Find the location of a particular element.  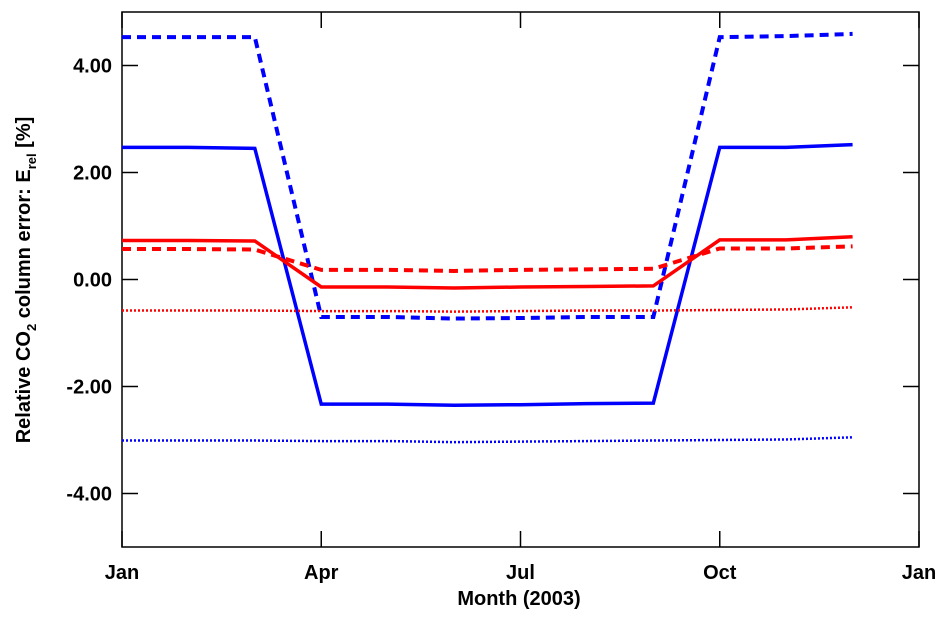

y-title-part: column error: E is located at coordinates (24, 246).